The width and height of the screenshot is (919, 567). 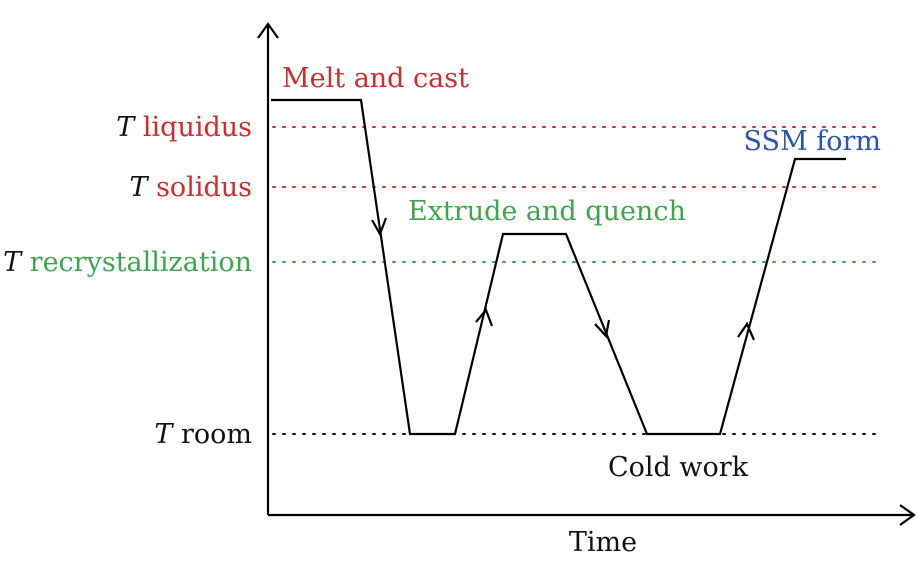 I want to click on room-label: T room, so click(x=203, y=434).